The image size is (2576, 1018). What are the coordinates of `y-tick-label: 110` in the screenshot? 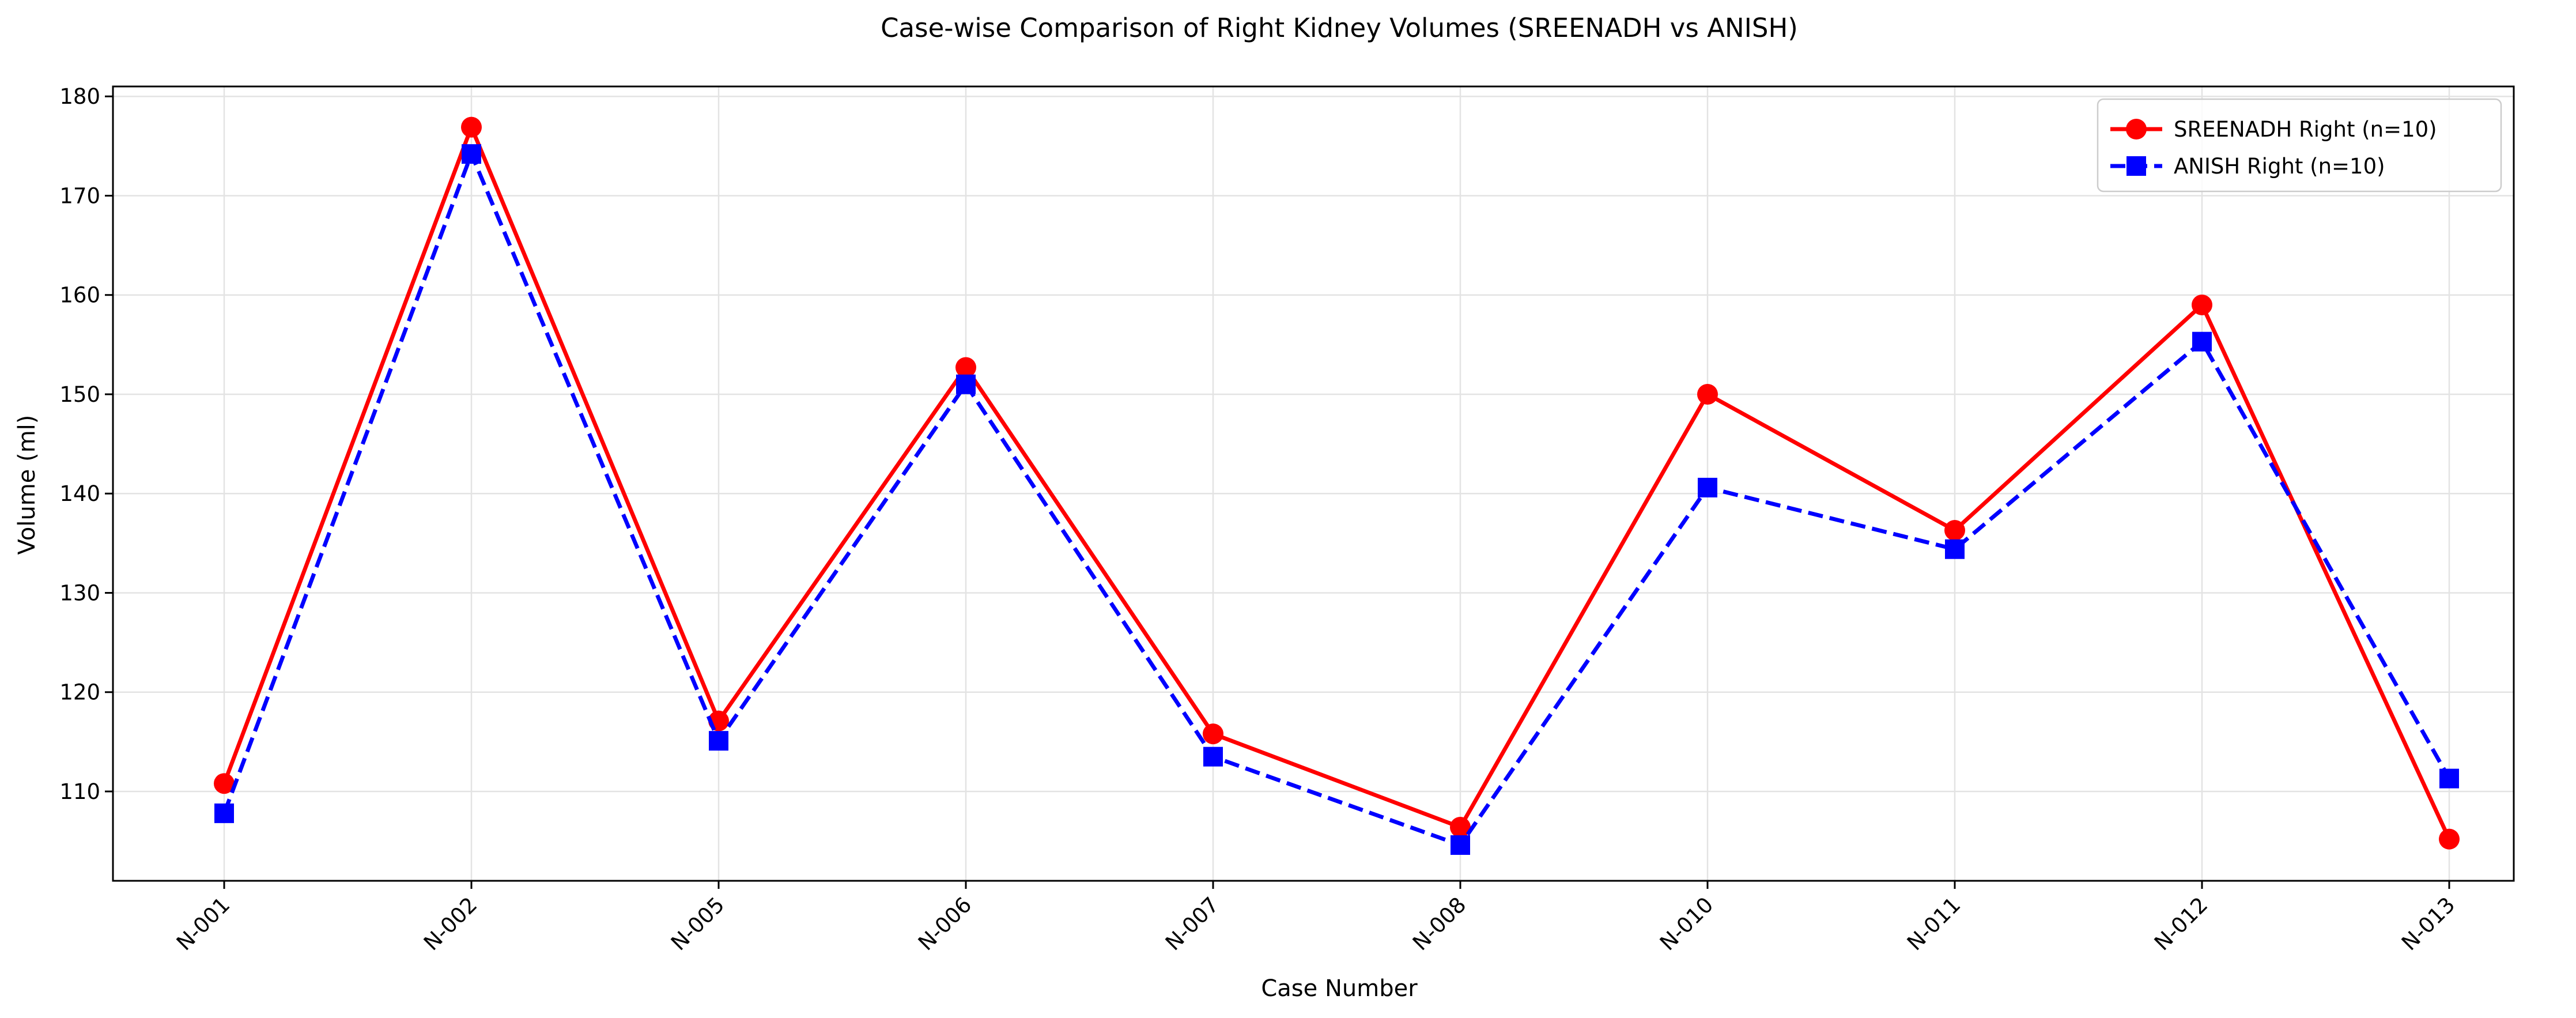 It's located at (79, 791).